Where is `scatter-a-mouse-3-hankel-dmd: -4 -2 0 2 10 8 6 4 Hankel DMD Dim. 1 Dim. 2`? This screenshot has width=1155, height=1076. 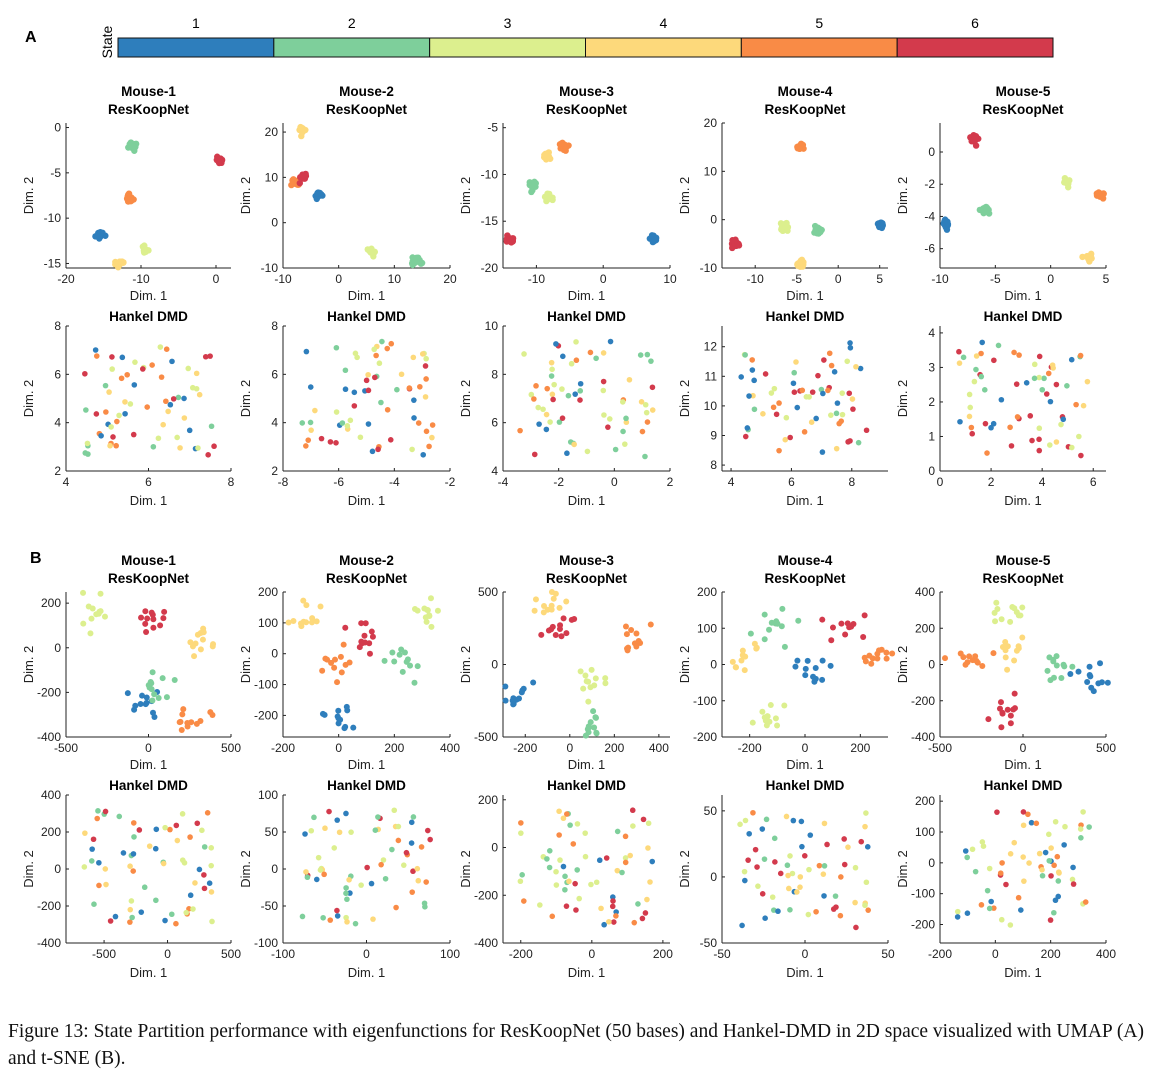
scatter-a-mouse-3-hankel-dmd: -4 -2 0 2 10 8 6 4 Hankel DMD Dim. 1 Dim. 2 is located at coordinates (566, 408).